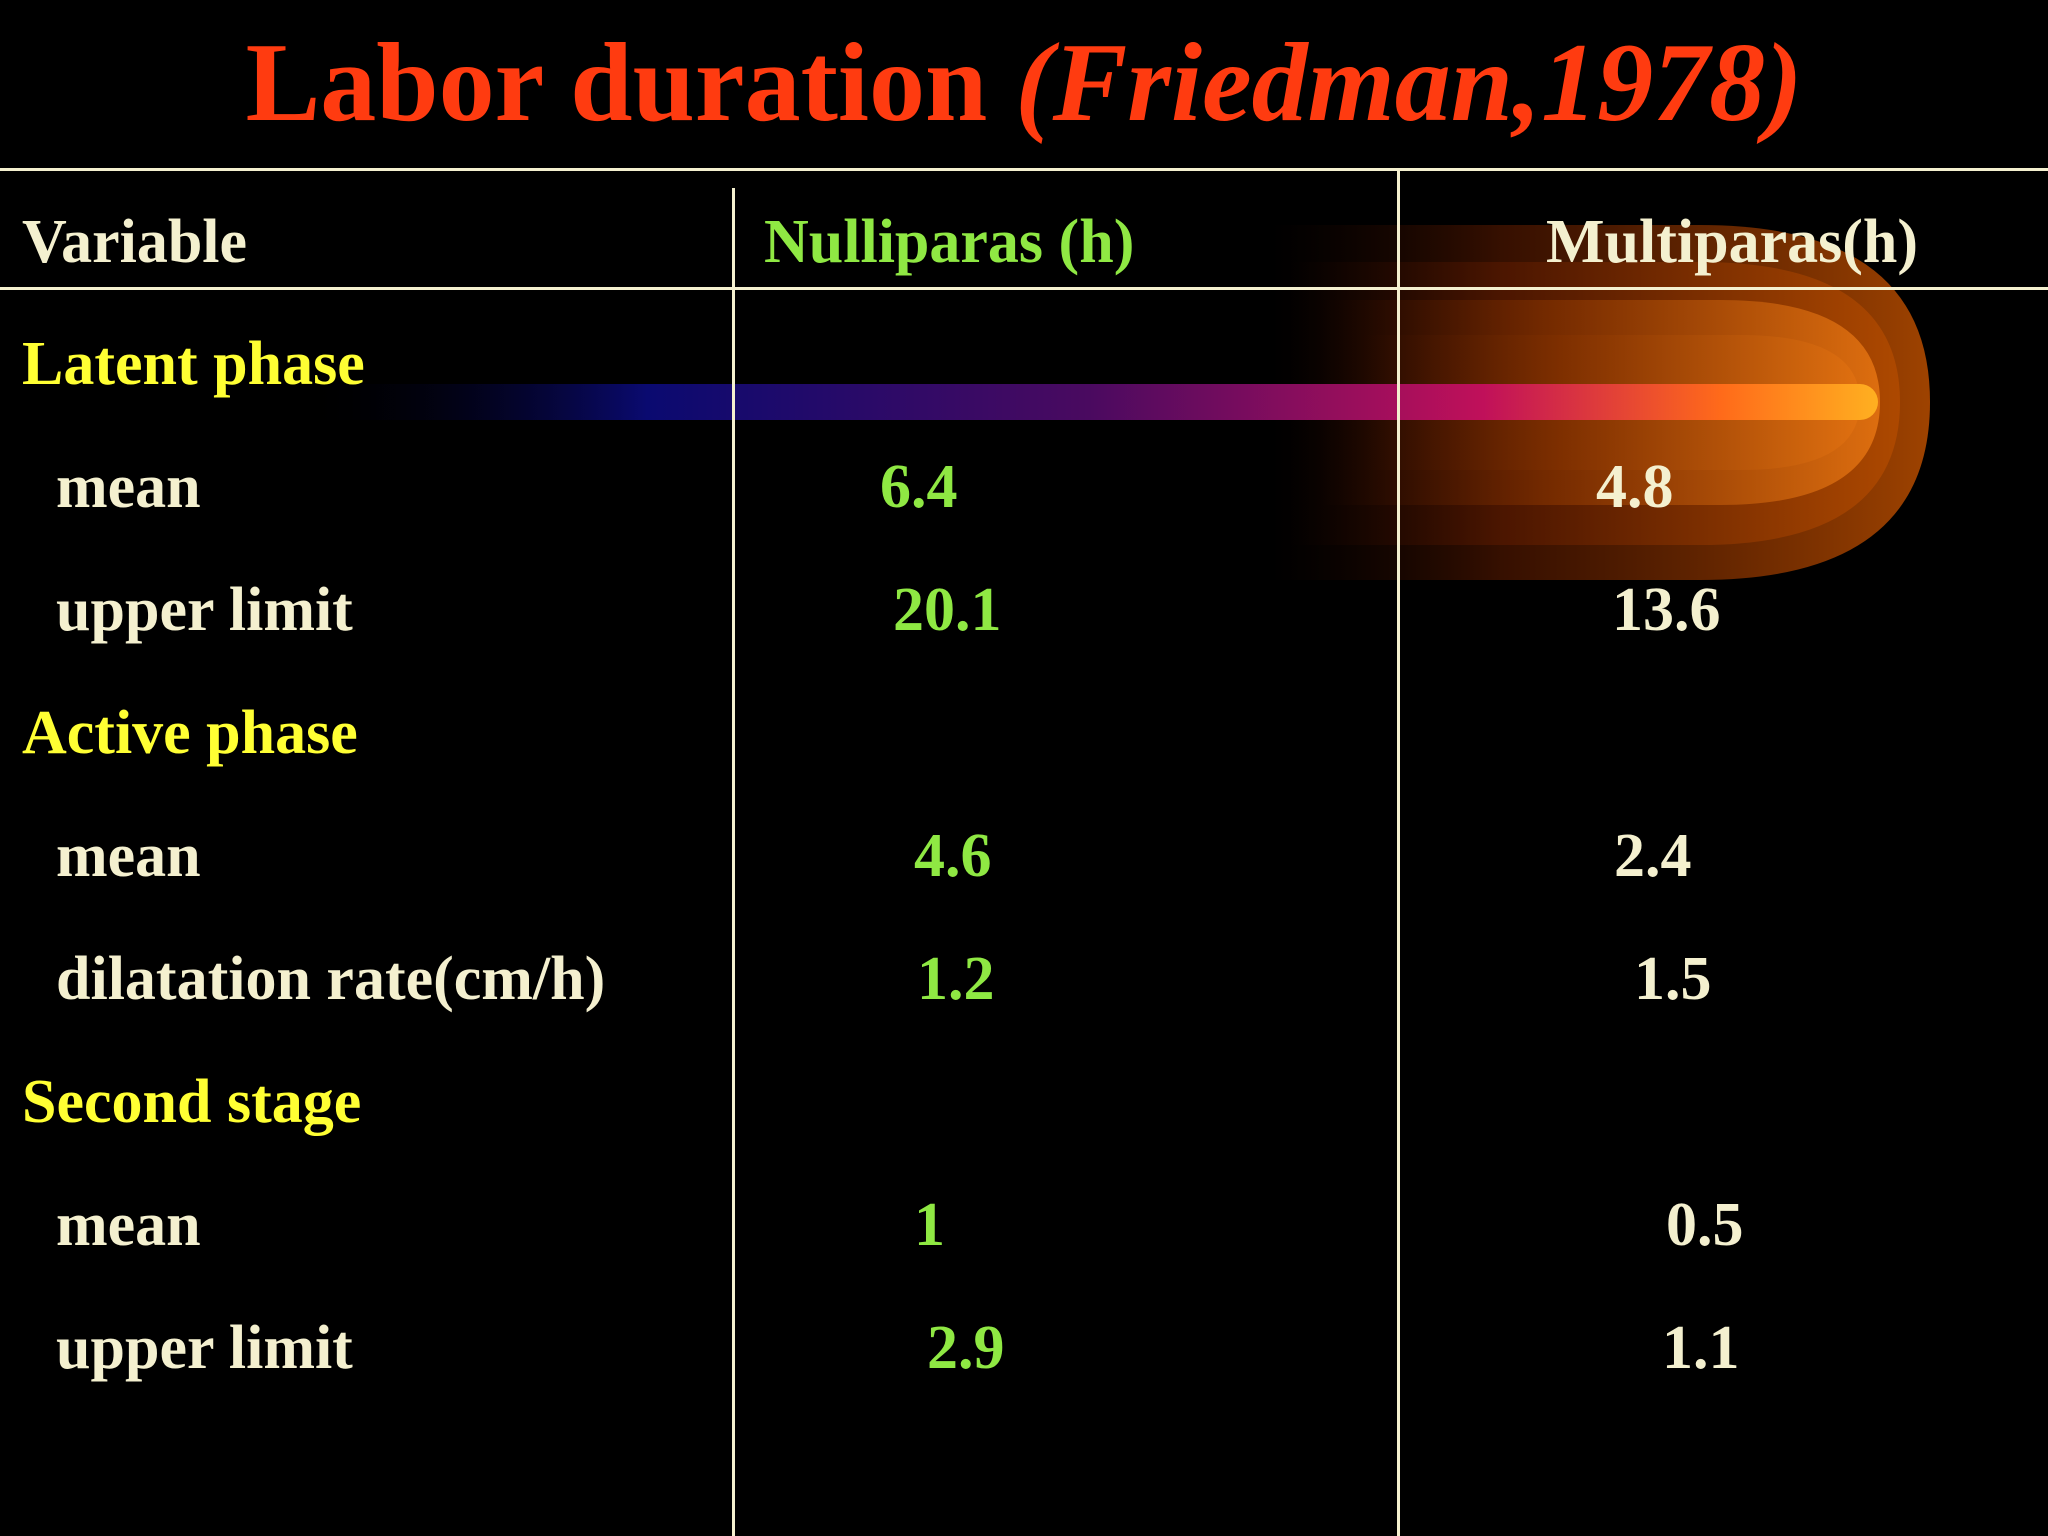 Image resolution: width=2048 pixels, height=1536 pixels. Describe the element at coordinates (1705, 1225) in the screenshot. I see `multiparas-value: 0.5` at that location.